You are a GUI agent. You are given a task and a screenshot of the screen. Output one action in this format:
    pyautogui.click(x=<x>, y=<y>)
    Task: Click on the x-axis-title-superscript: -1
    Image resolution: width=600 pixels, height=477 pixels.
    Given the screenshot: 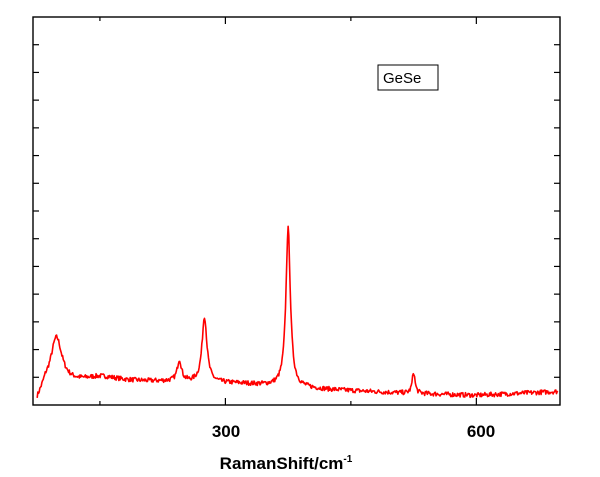 What is the action you would take?
    pyautogui.click(x=347, y=459)
    